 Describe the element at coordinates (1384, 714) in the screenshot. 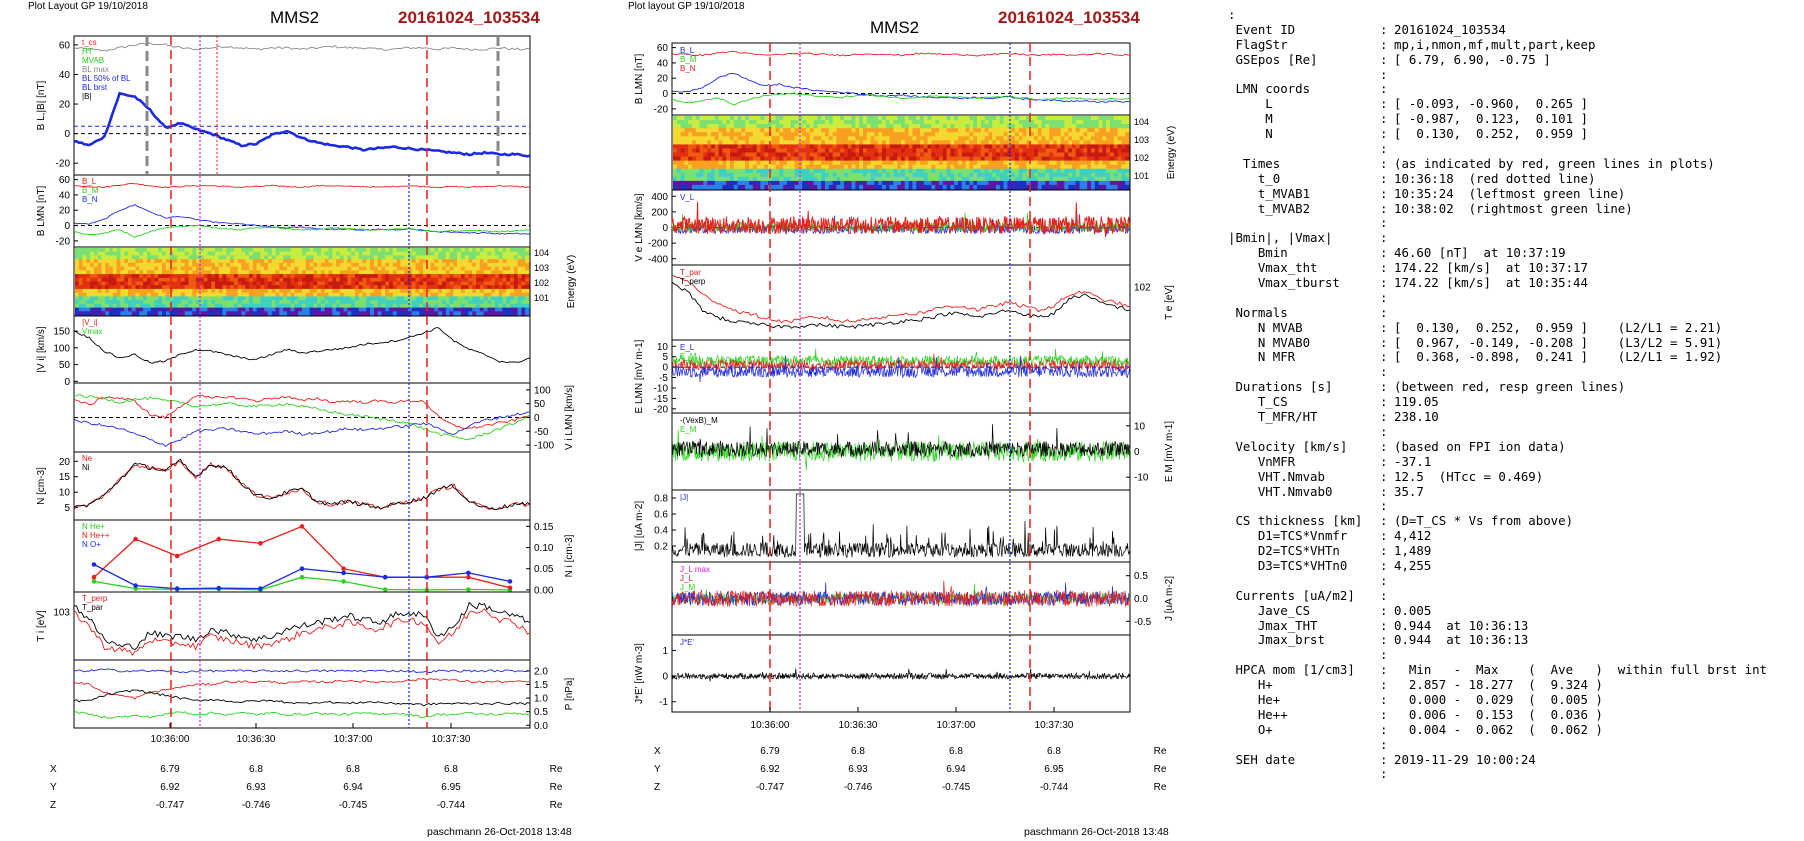

I see `info-colon: :` at that location.